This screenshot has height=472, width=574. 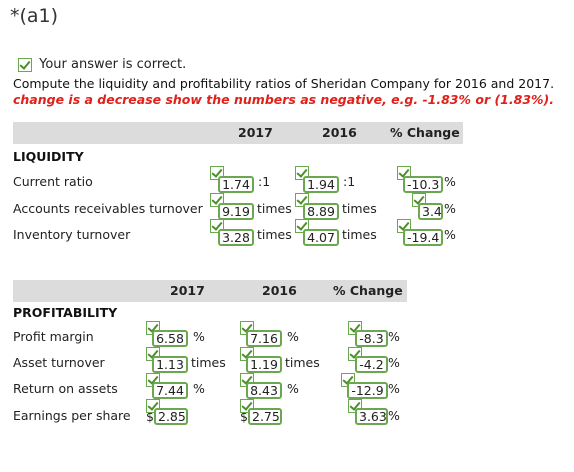 I want to click on answer-field-change: 3.63, so click(x=371, y=416).